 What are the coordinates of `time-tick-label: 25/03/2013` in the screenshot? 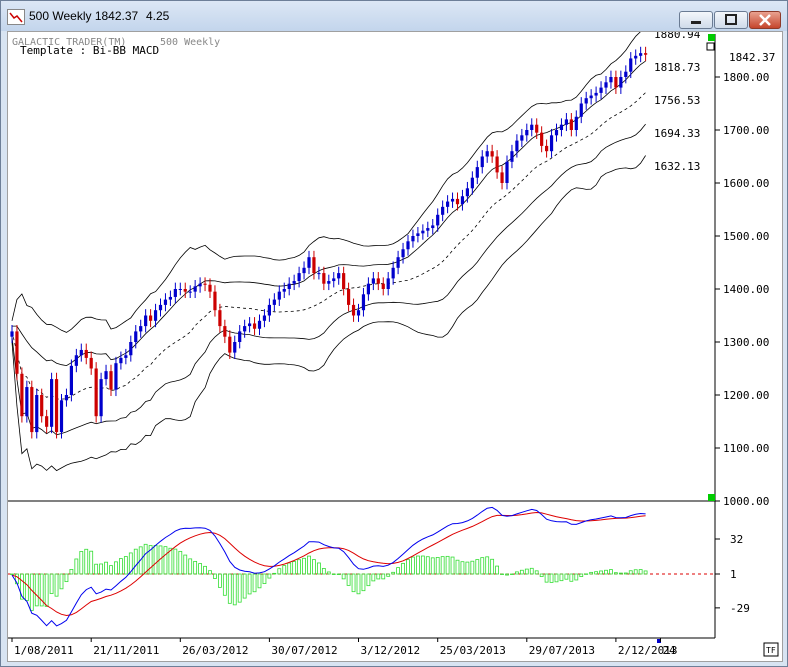 It's located at (473, 650).